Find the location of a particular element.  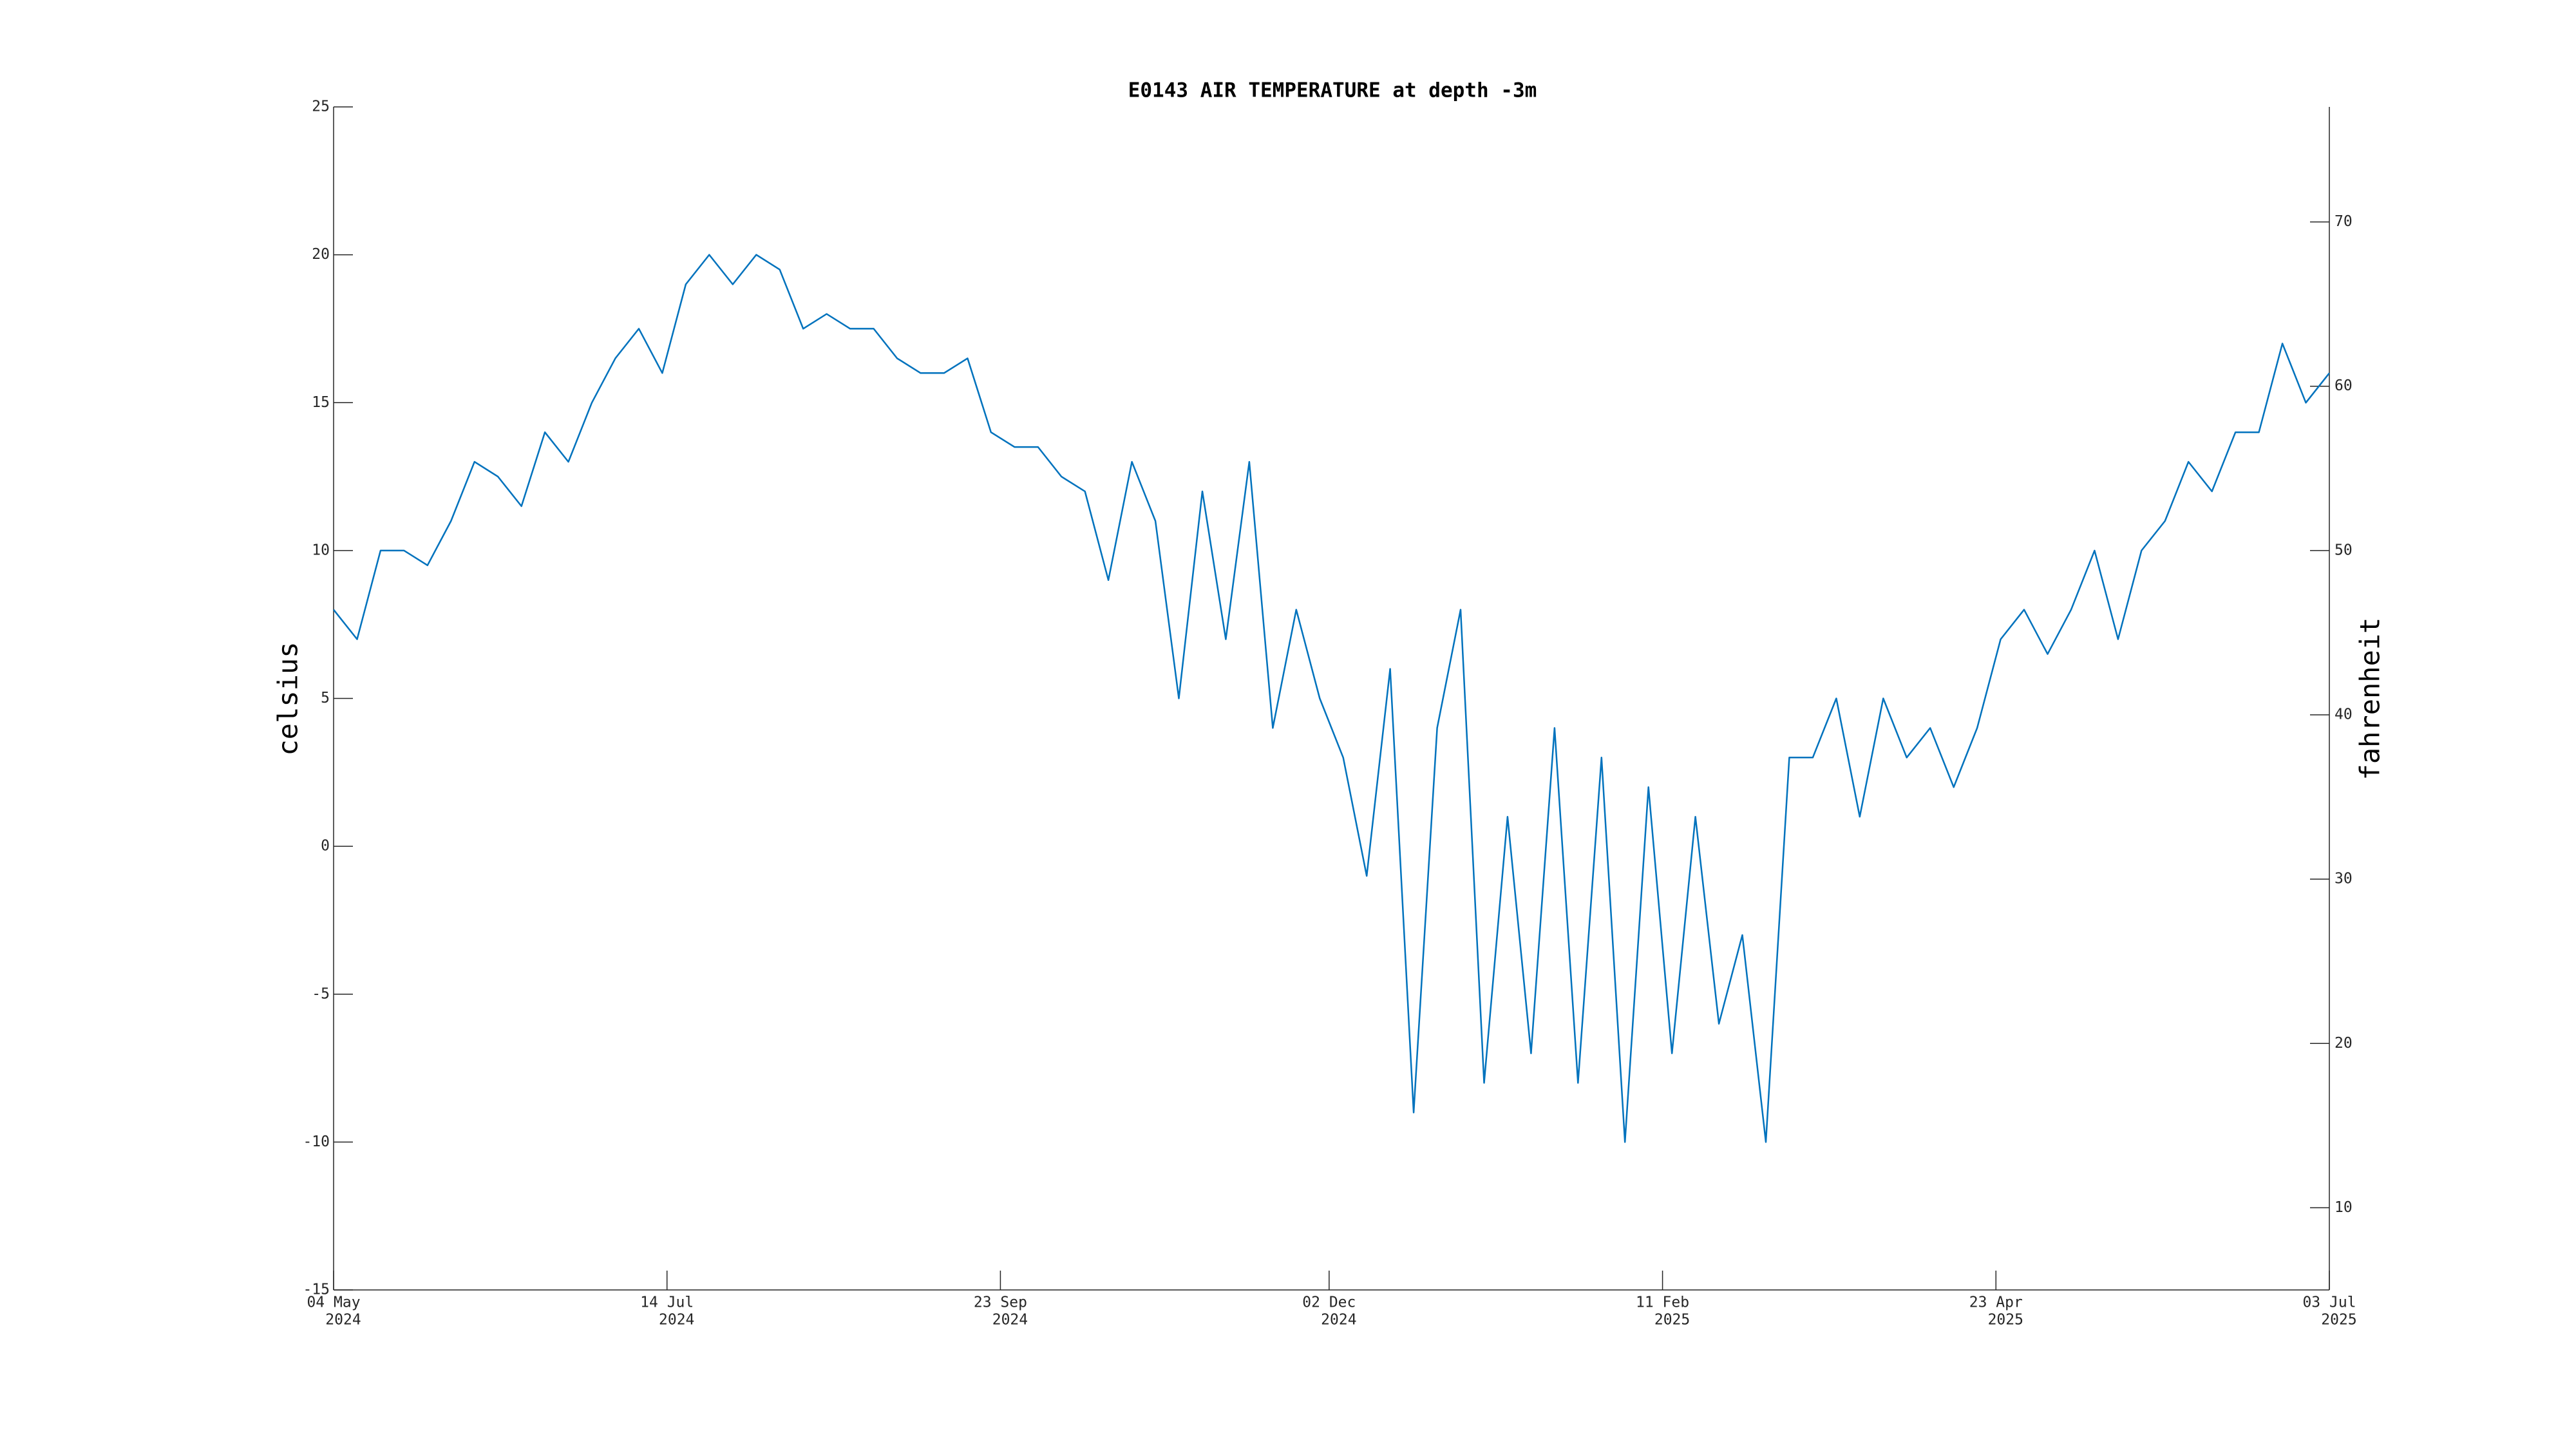

x-tick-label: 11 Feb is located at coordinates (1663, 1302).